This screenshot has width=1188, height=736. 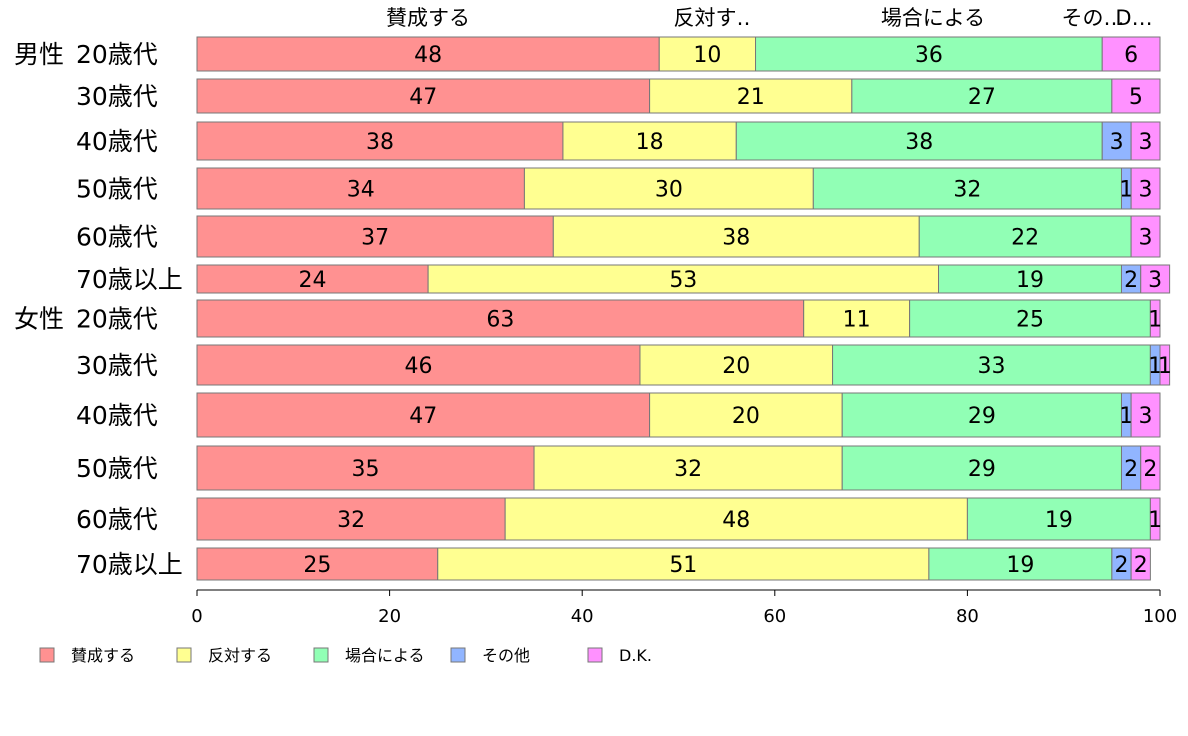 I want to click on legend: 賛成する 反対する 場合による その他 D.K., so click(x=345, y=655).